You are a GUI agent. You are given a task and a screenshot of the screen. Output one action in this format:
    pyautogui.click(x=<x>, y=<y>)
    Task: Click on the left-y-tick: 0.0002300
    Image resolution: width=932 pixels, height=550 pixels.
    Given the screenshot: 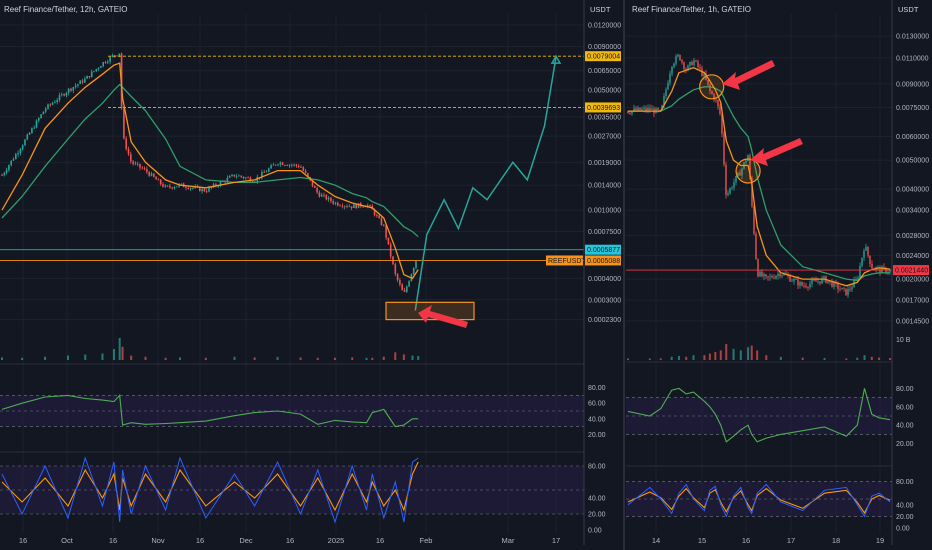 What is the action you would take?
    pyautogui.click(x=604, y=320)
    